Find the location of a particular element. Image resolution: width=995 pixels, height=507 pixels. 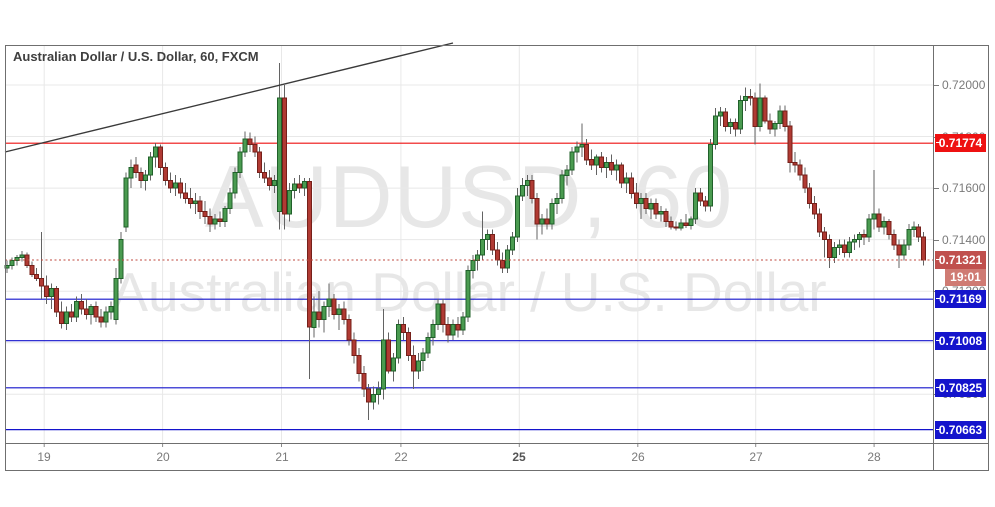

price-tick: 0.71600 is located at coordinates (959, 188).